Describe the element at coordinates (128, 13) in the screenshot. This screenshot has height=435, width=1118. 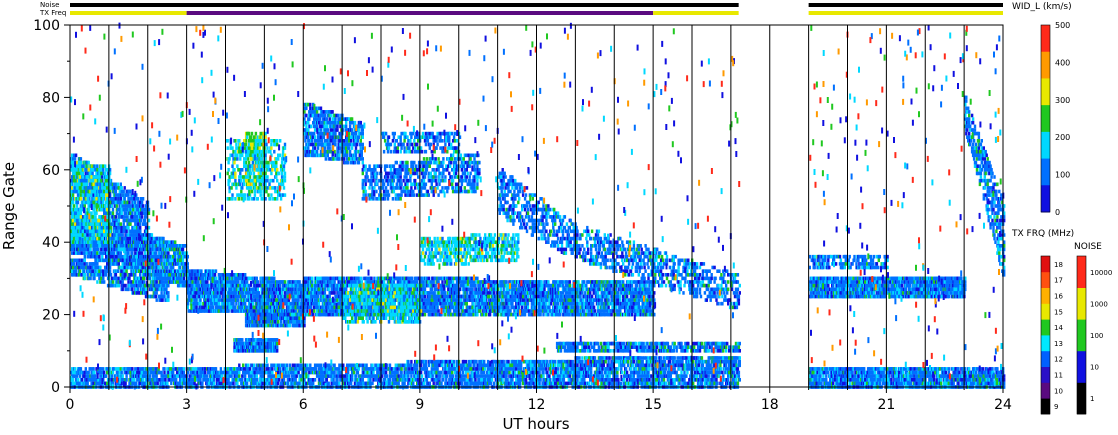
I see `txfreq-bar-segment` at that location.